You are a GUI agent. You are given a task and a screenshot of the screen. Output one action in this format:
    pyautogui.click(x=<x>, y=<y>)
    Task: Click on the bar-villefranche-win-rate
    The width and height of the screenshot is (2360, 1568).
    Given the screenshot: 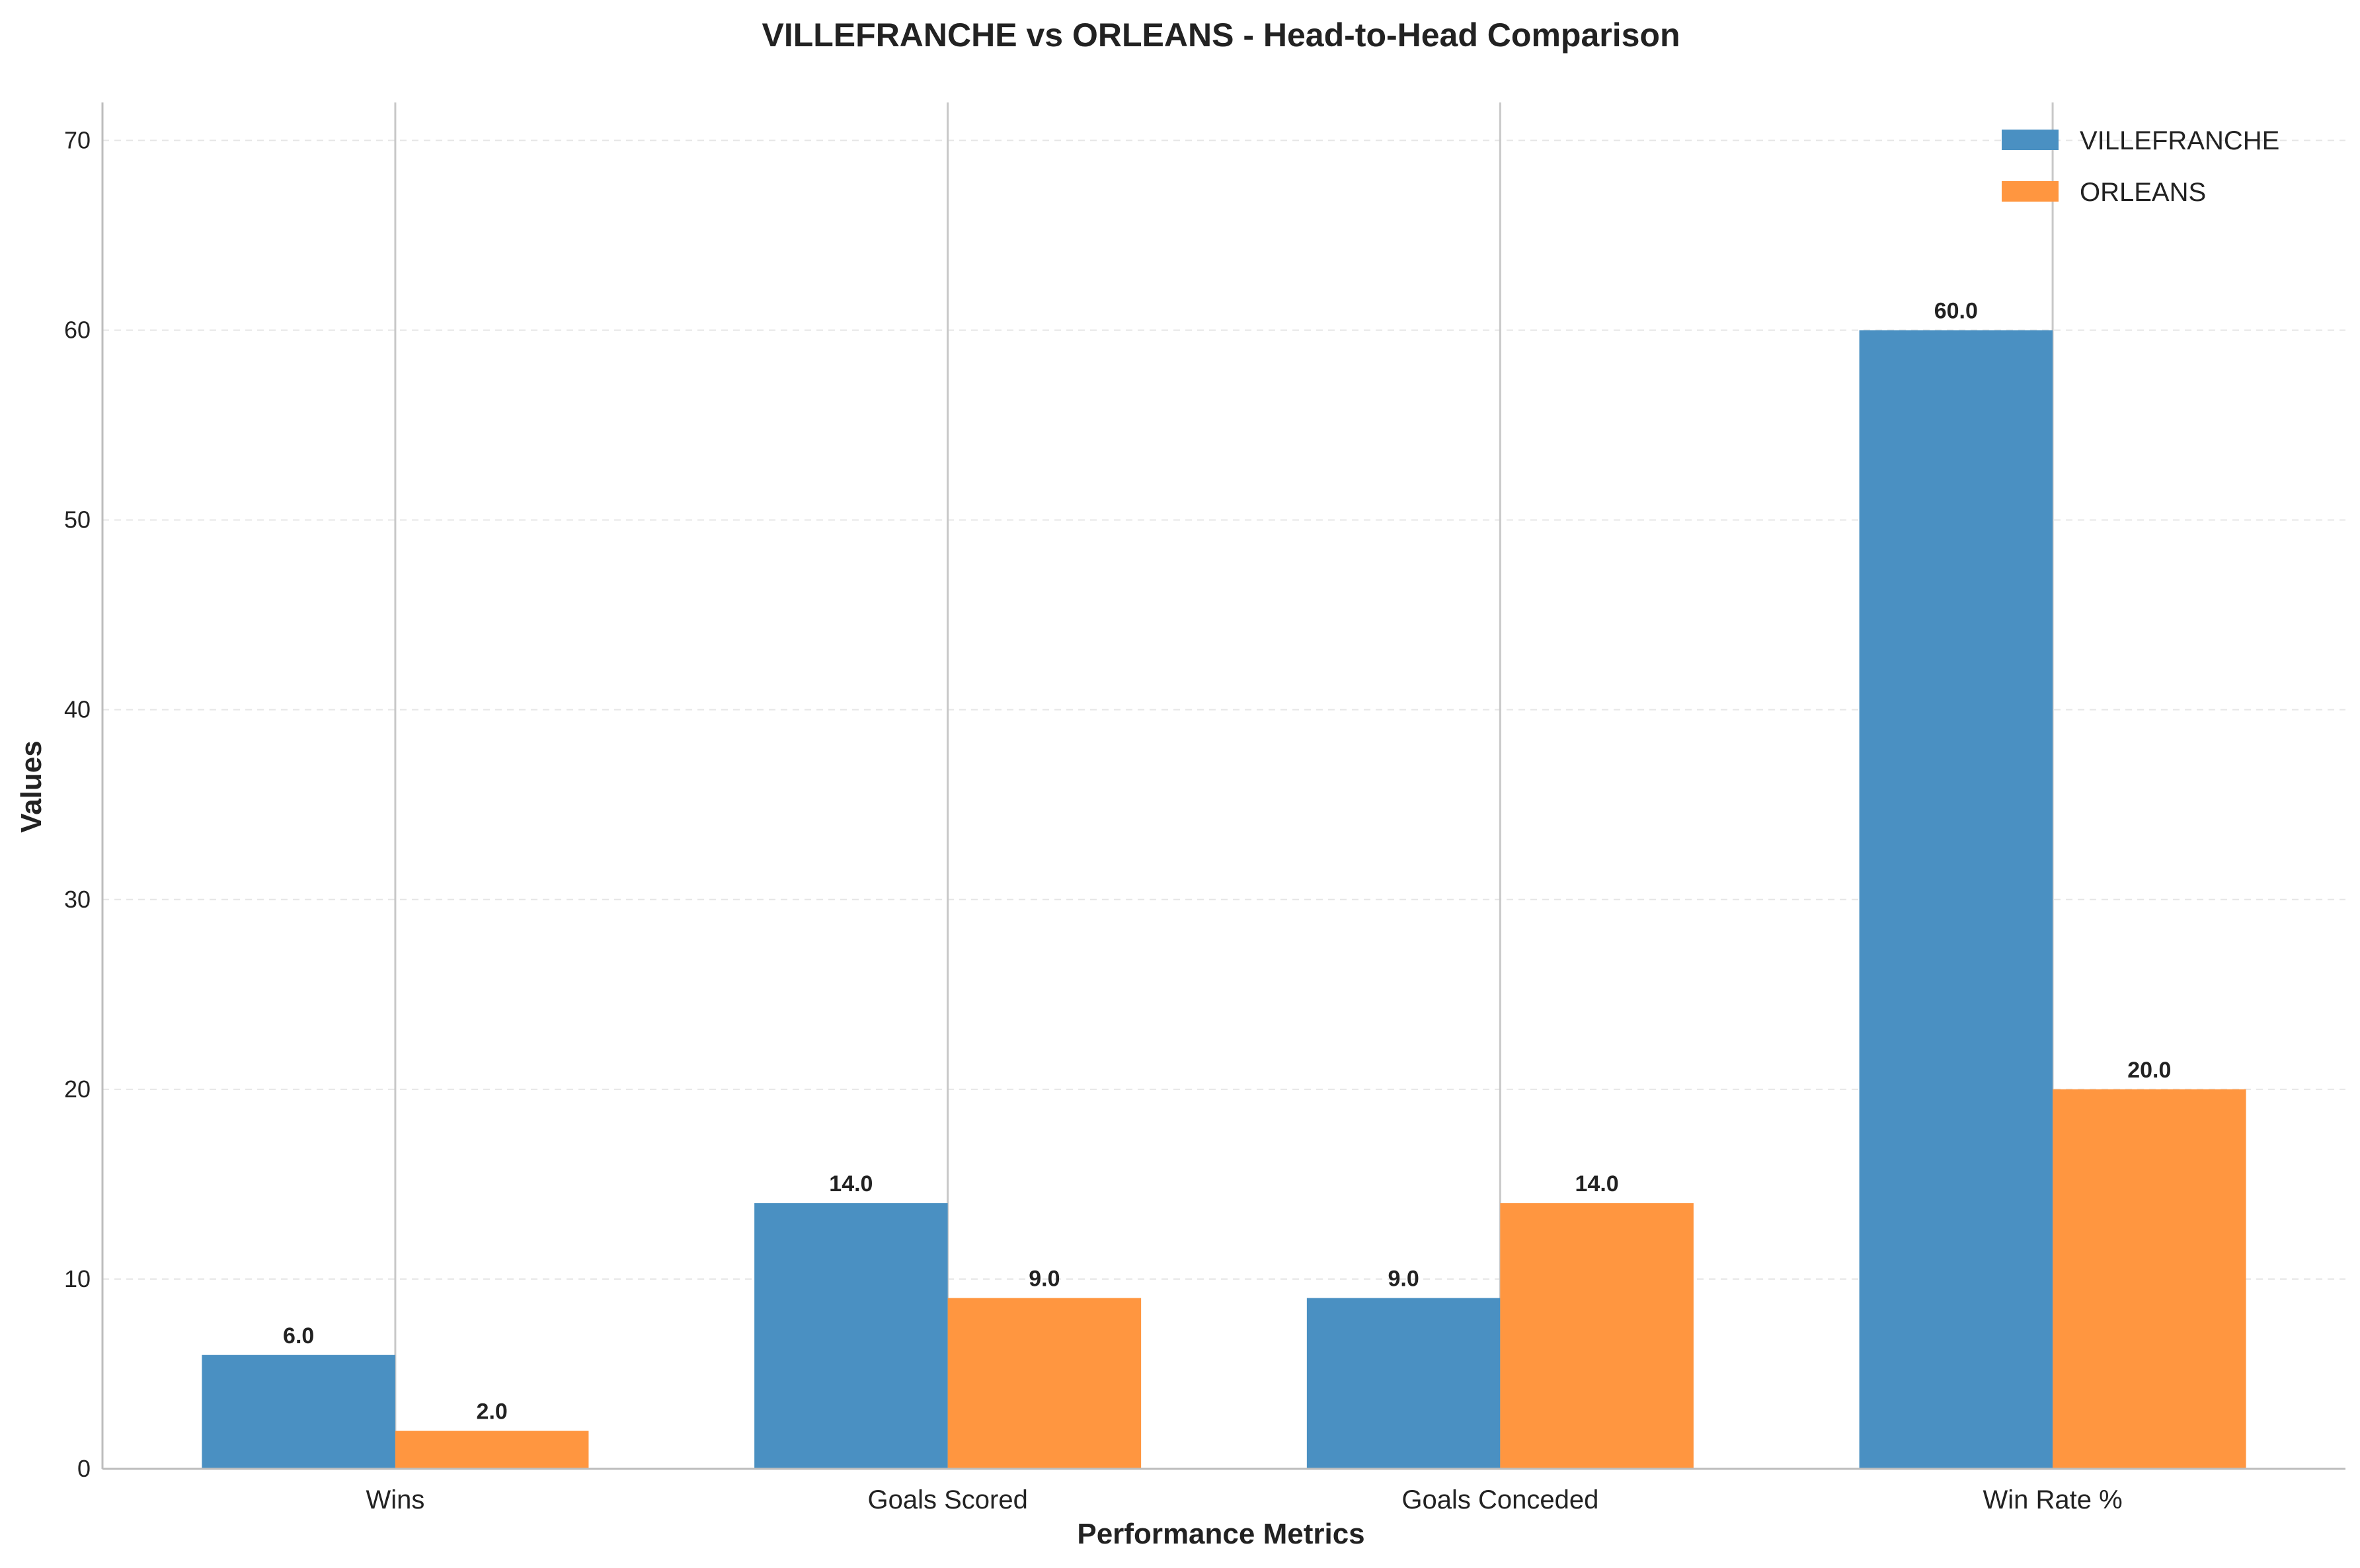 What is the action you would take?
    pyautogui.click(x=1956, y=899)
    